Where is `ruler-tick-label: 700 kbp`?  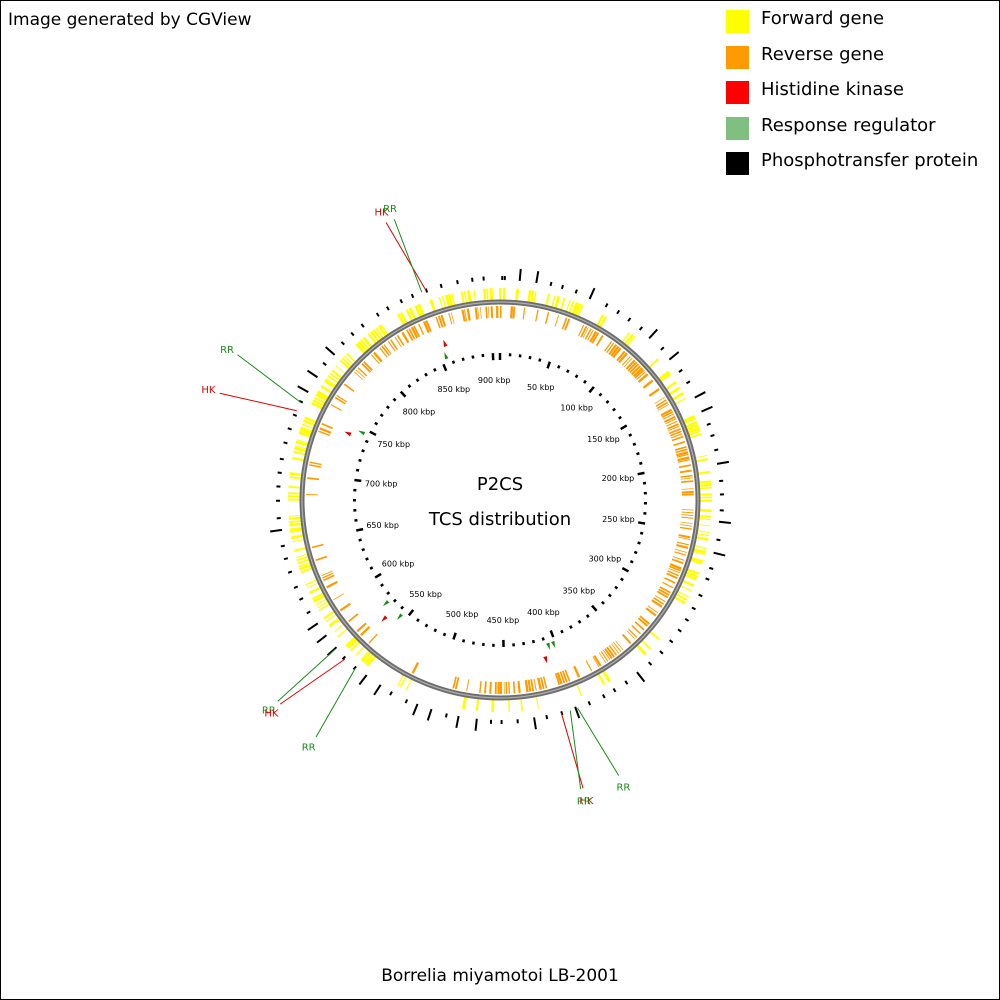
ruler-tick-label: 700 kbp is located at coordinates (381, 484).